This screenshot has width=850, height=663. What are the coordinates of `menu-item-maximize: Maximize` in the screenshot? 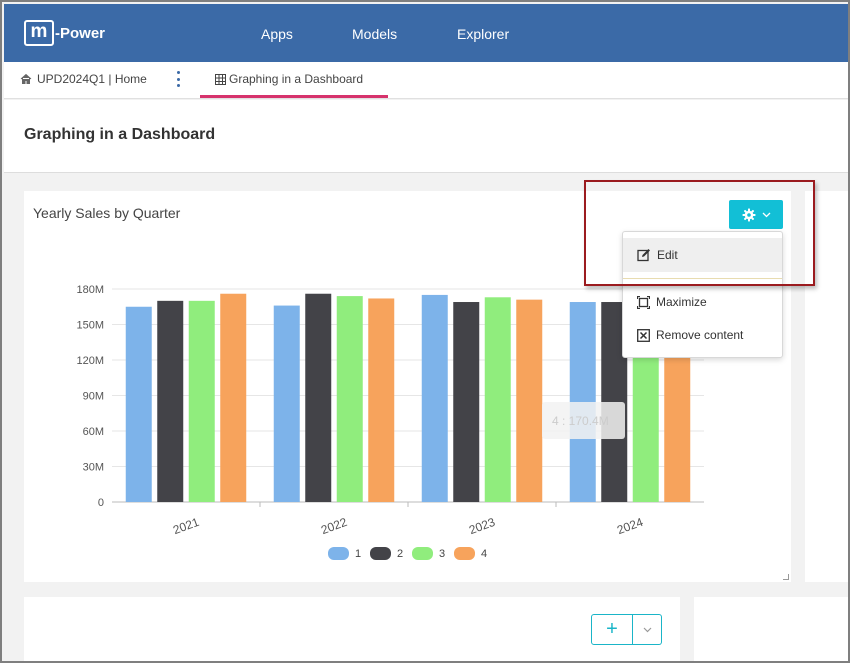 It's located at (702, 302).